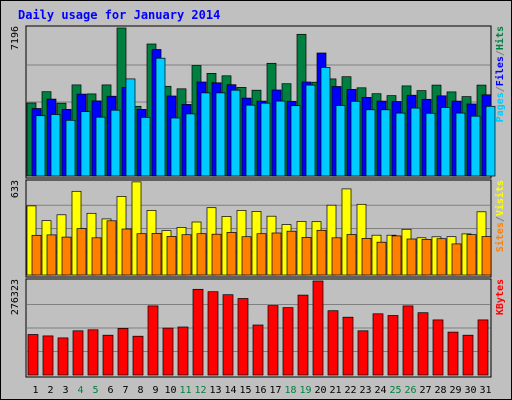 The width and height of the screenshot is (512, 400). What do you see at coordinates (261, 248) in the screenshot?
I see `series-sites` at bounding box center [261, 248].